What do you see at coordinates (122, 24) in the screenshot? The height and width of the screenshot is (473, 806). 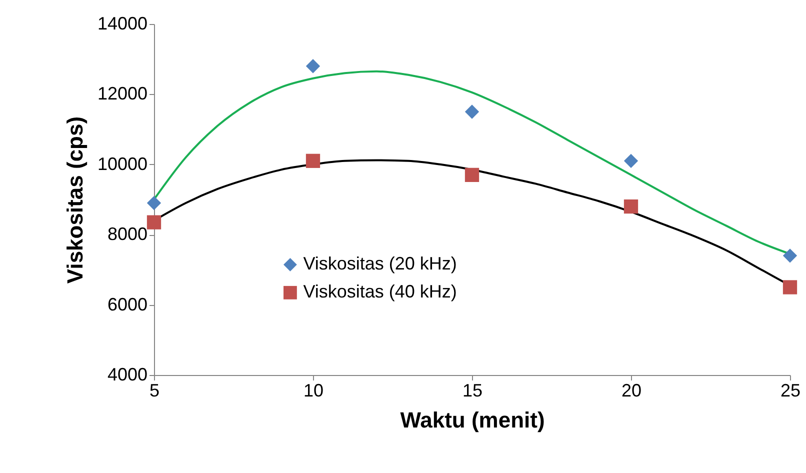 I see `y-tick-label: 14000` at bounding box center [122, 24].